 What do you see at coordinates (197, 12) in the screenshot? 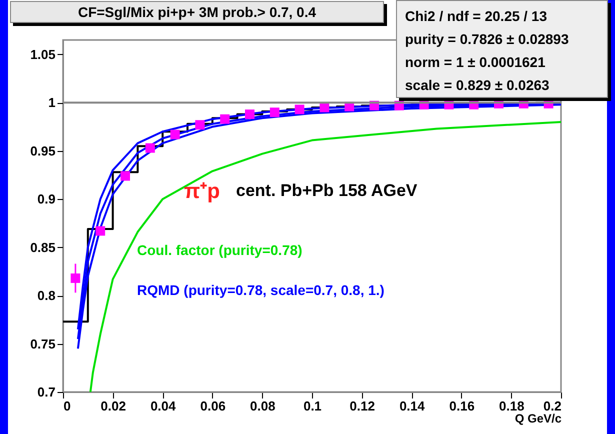
I see `chart-title: CF=Sgl/Mix pi+p+ 3M prob.> 0.7, 0.4` at bounding box center [197, 12].